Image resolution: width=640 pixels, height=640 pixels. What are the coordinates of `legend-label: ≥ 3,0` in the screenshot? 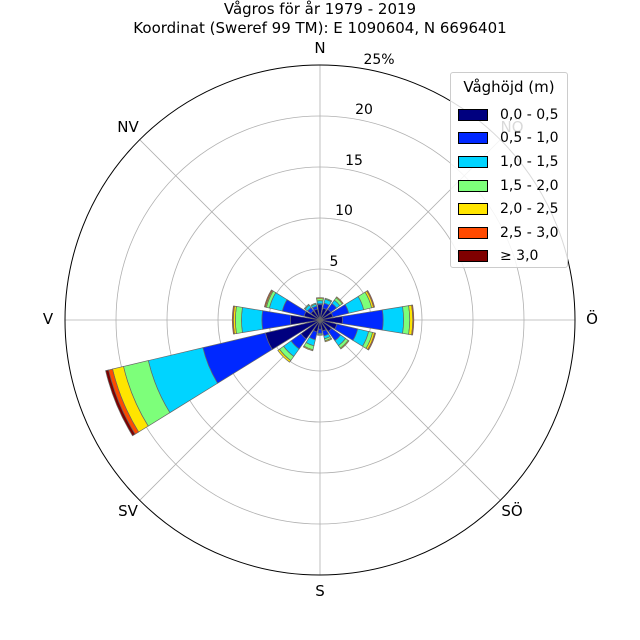 It's located at (519, 256).